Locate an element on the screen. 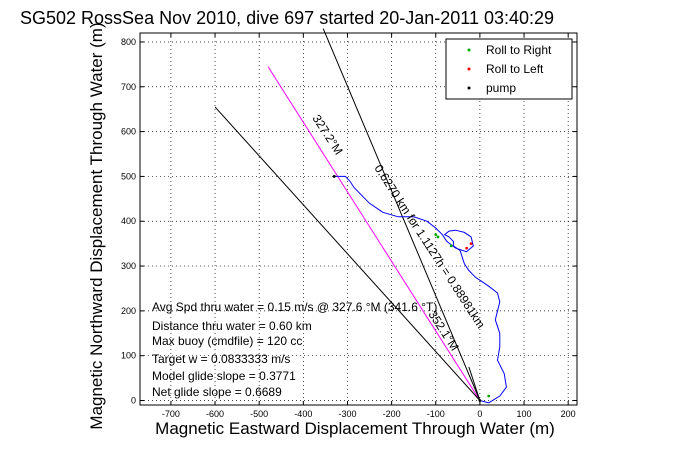  stat-net-glide-slope: Net glide slope = 0.6689 is located at coordinates (217, 392).